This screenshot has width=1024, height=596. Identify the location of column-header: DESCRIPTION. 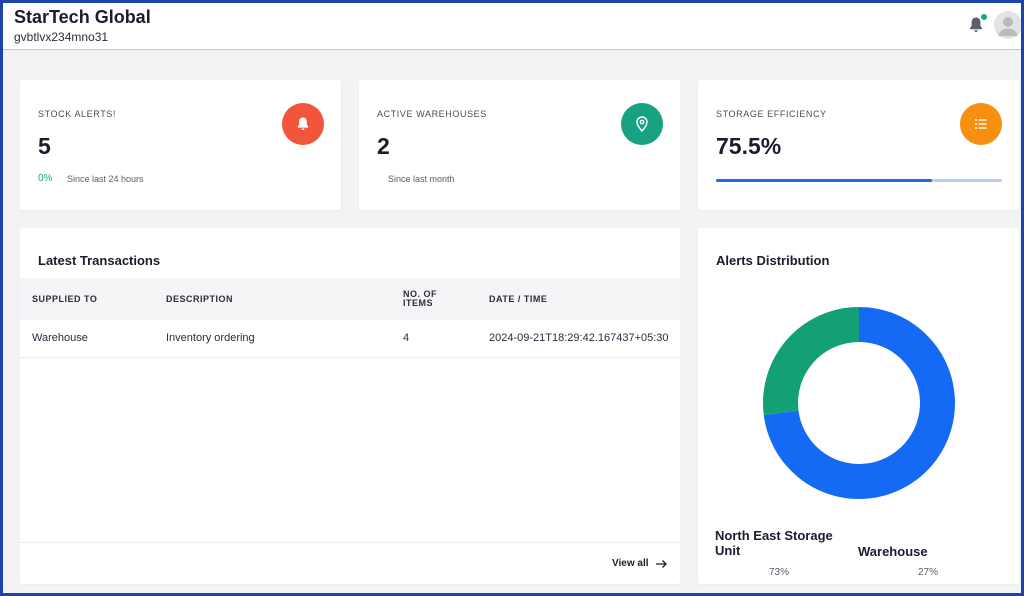
(200, 299).